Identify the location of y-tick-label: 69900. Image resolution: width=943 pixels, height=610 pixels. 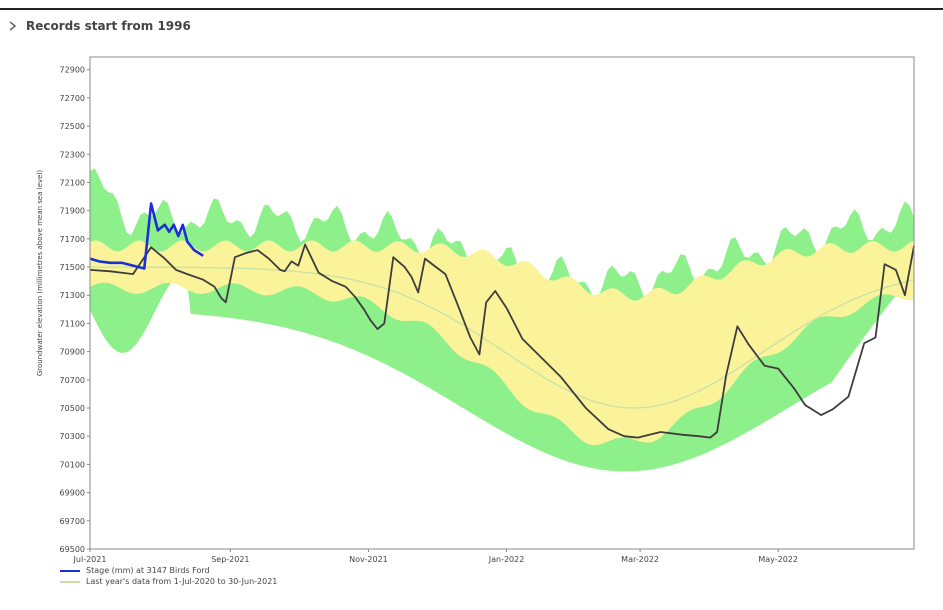
(72, 493).